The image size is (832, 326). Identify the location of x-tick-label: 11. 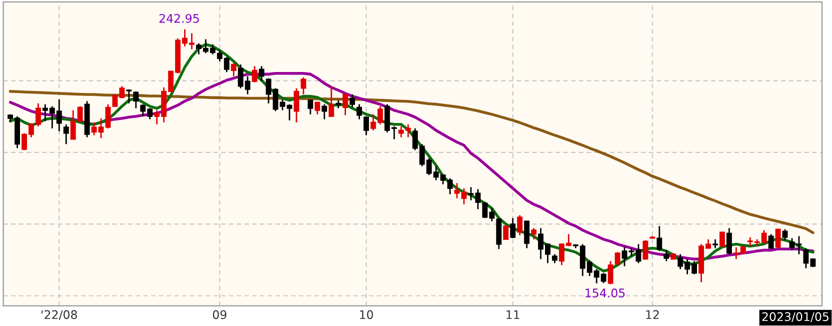
(513, 314).